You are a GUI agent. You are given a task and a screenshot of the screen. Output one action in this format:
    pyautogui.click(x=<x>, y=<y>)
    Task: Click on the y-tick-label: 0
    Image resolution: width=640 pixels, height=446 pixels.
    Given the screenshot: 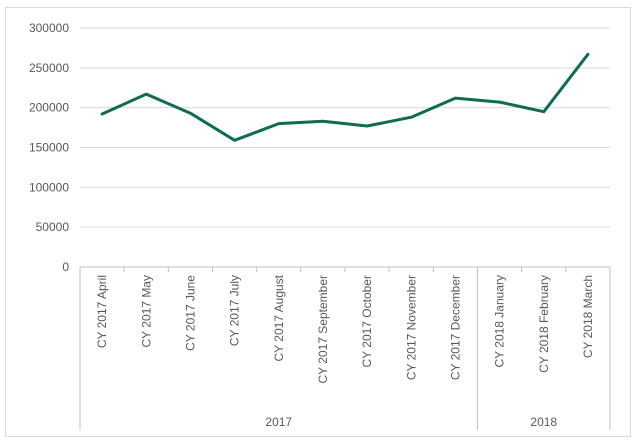 What is the action you would take?
    pyautogui.click(x=65, y=267)
    